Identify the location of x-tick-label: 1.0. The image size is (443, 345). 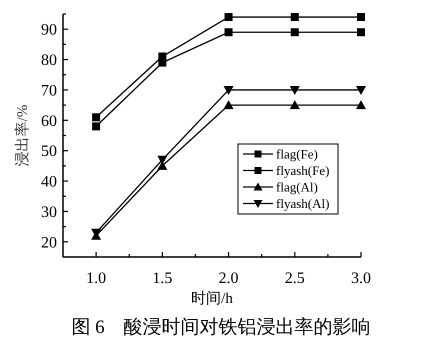
(96, 278).